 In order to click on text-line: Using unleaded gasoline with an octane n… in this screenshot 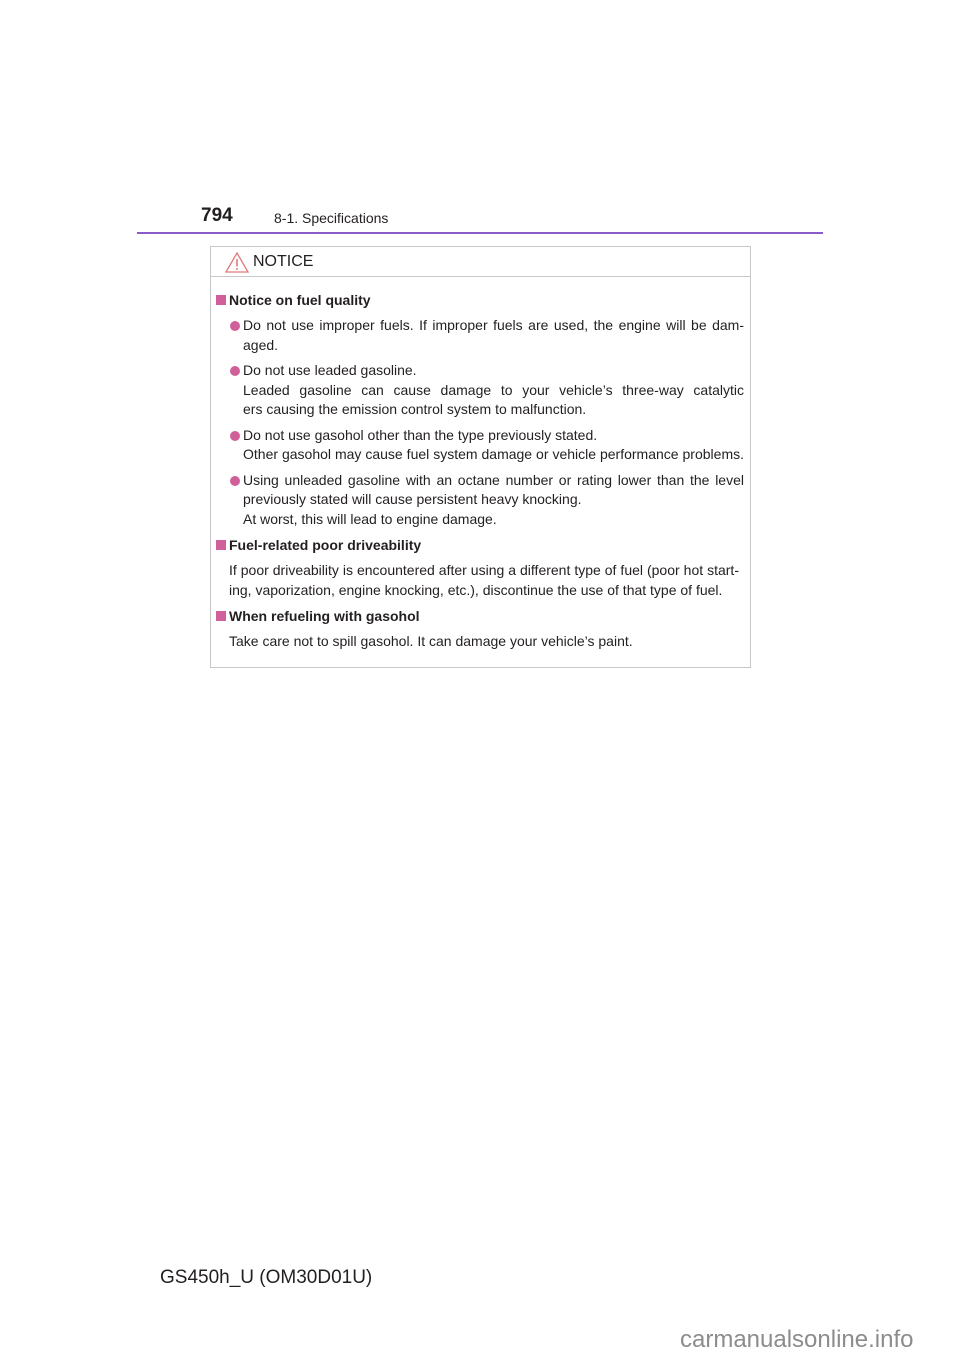, I will do `click(493, 479)`.